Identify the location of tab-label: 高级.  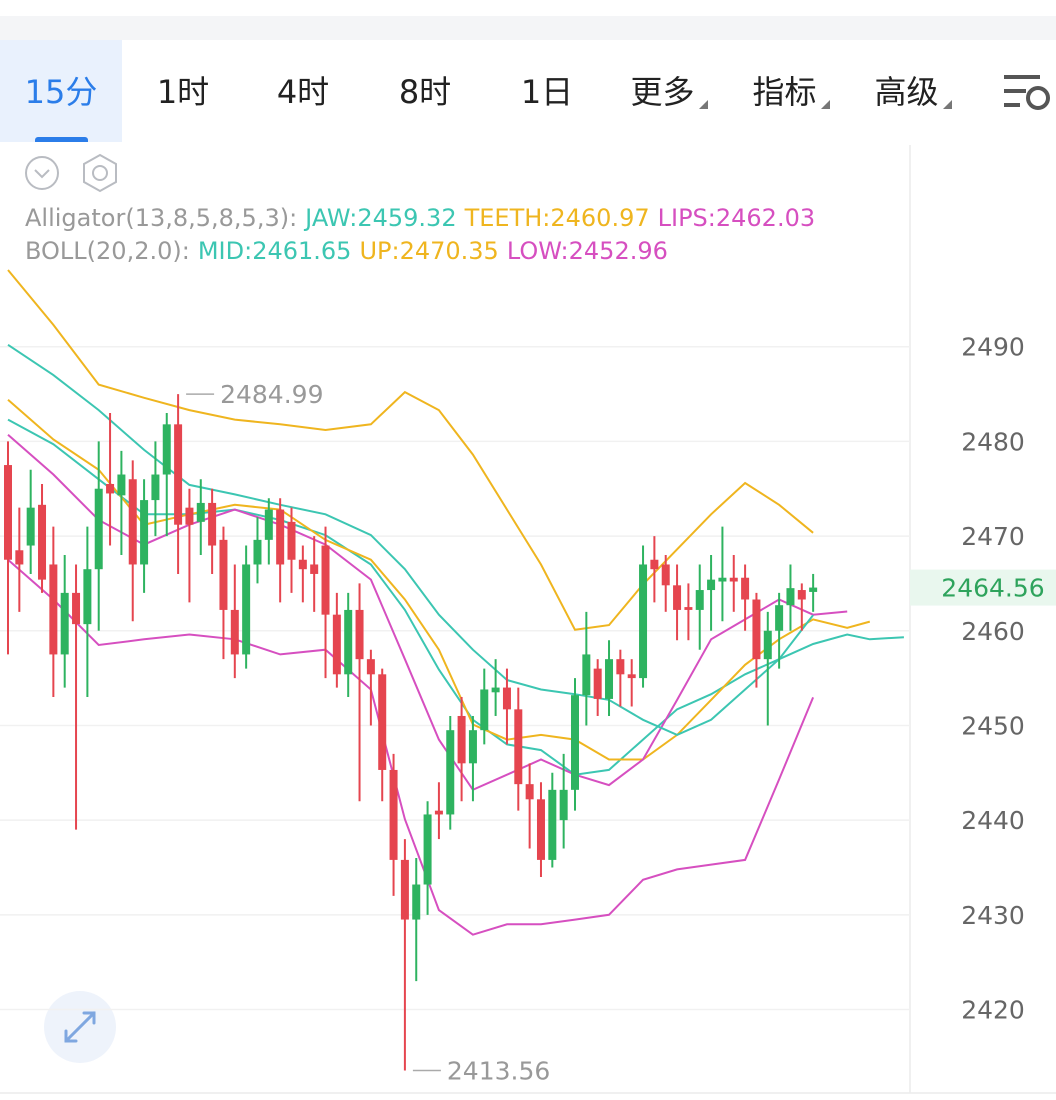
(906, 92).